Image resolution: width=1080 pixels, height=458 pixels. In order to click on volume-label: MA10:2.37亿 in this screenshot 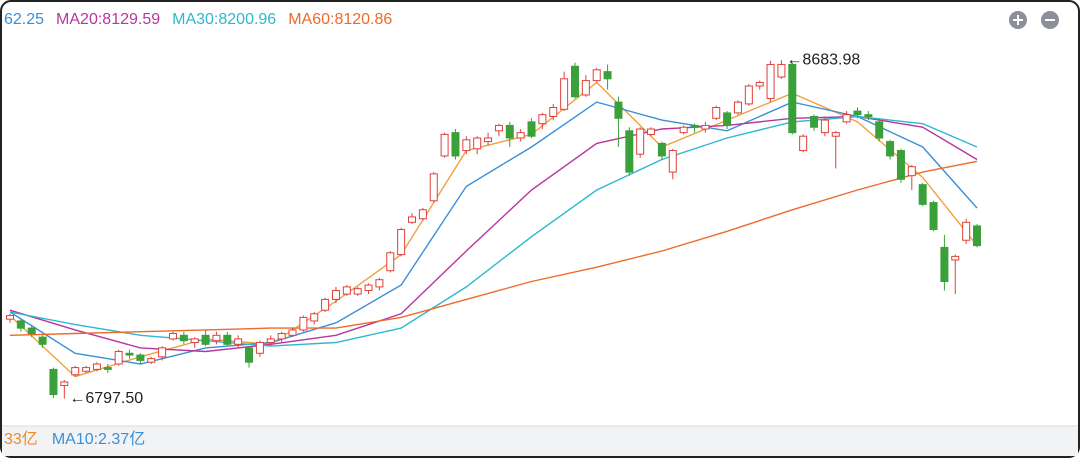, I will do `click(98, 439)`.